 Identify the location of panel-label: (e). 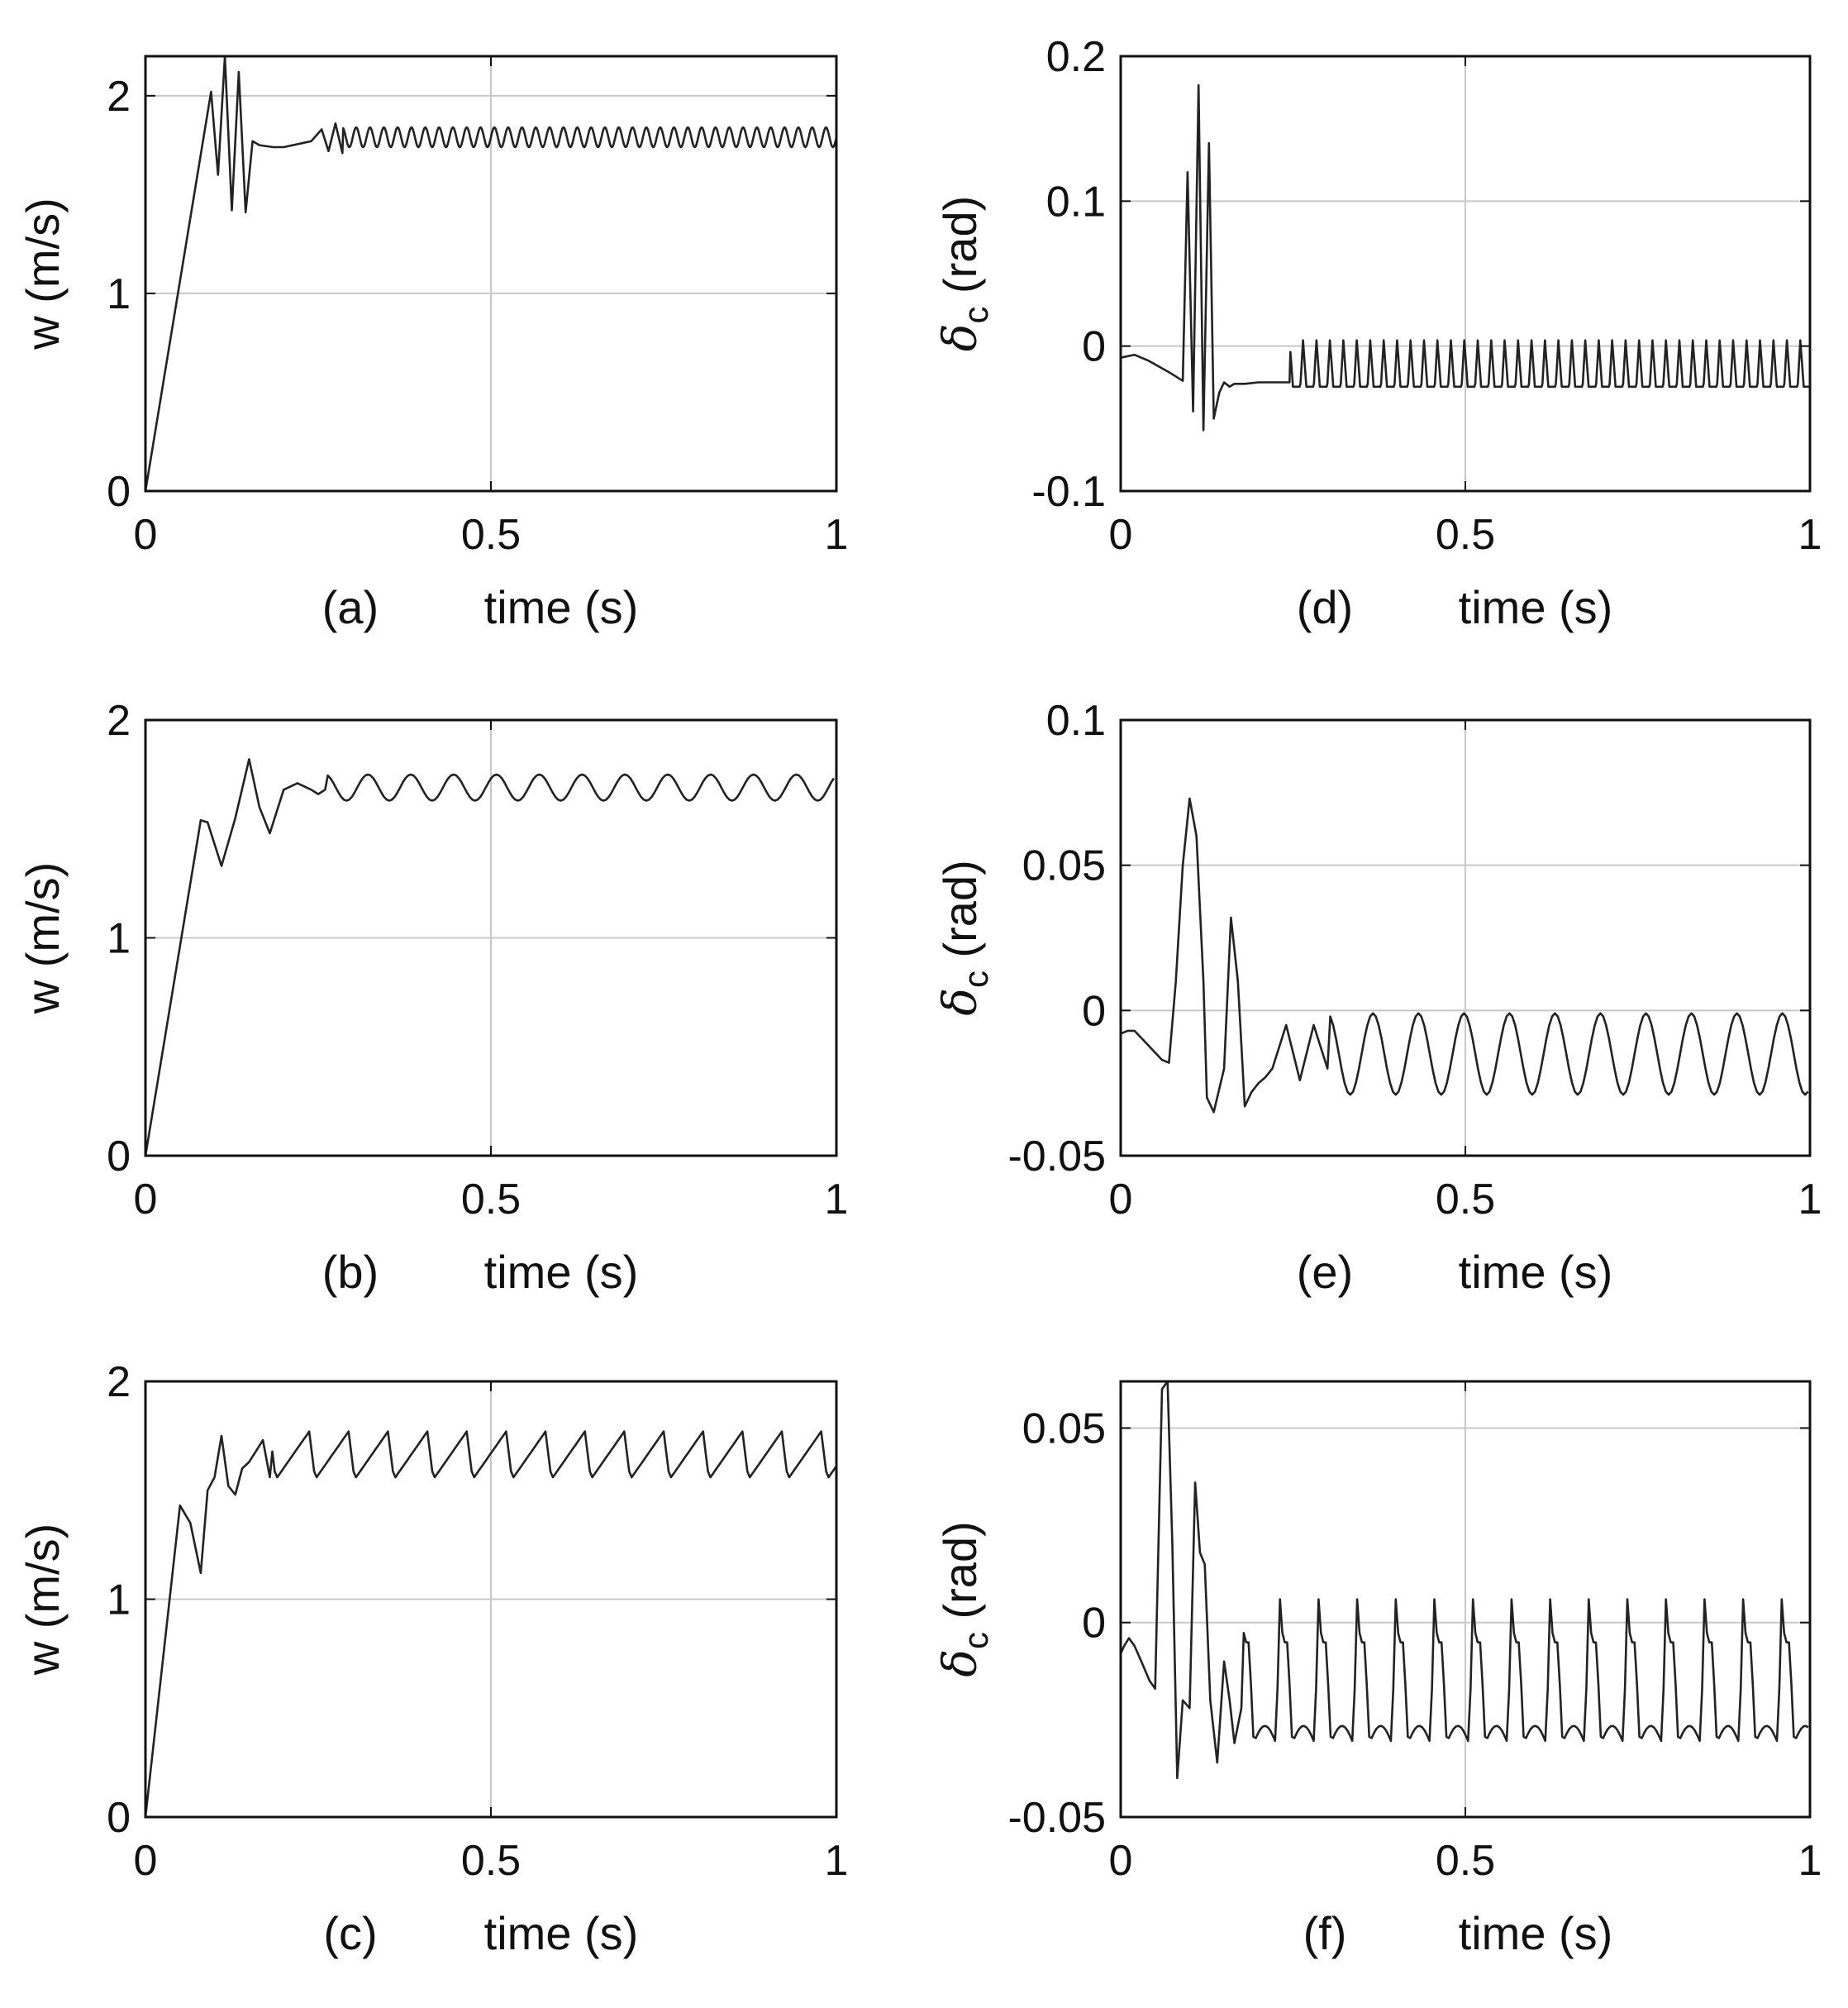
(1325, 1272).